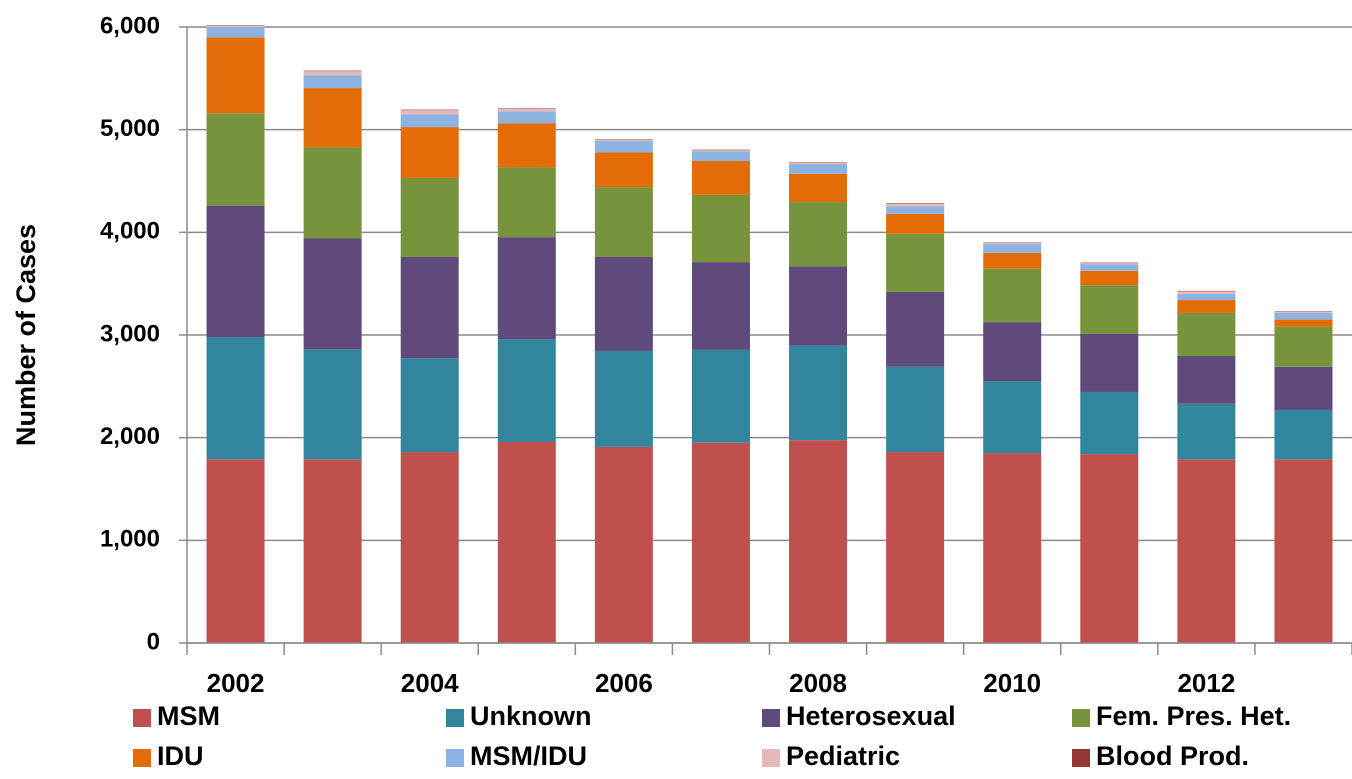  I want to click on x-tick-label: 2004, so click(430, 683).